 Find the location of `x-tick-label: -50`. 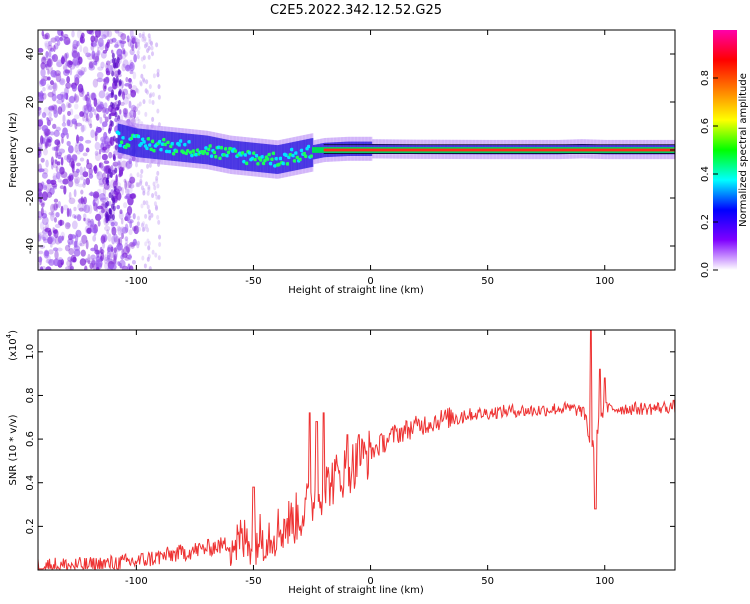

x-tick-label: -50 is located at coordinates (253, 281).